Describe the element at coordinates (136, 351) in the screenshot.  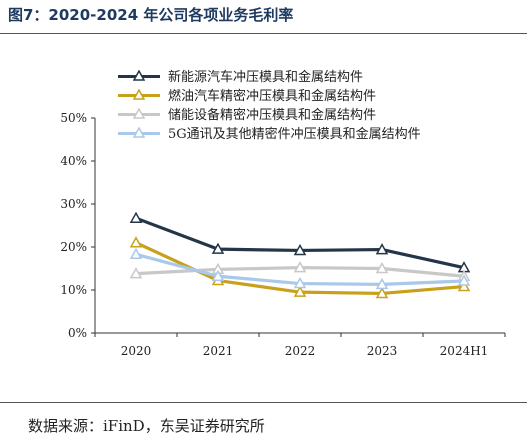
I see `x-tick-label: 2020` at that location.